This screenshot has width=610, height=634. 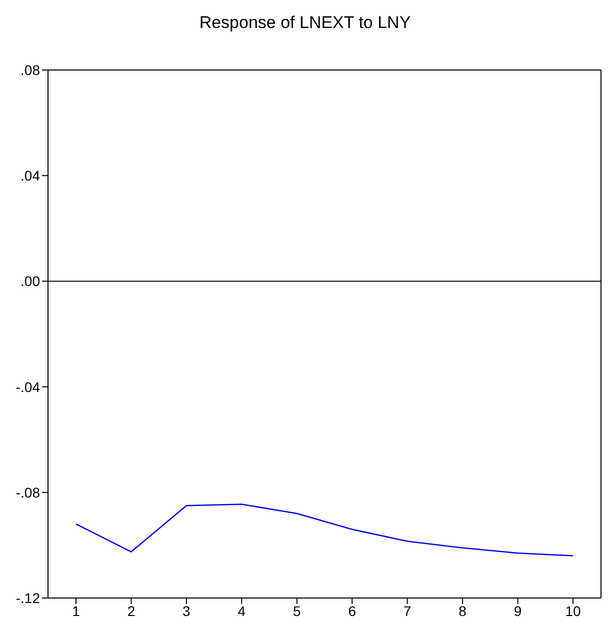 What do you see at coordinates (30, 70) in the screenshot?
I see `y-tick-label: .08` at bounding box center [30, 70].